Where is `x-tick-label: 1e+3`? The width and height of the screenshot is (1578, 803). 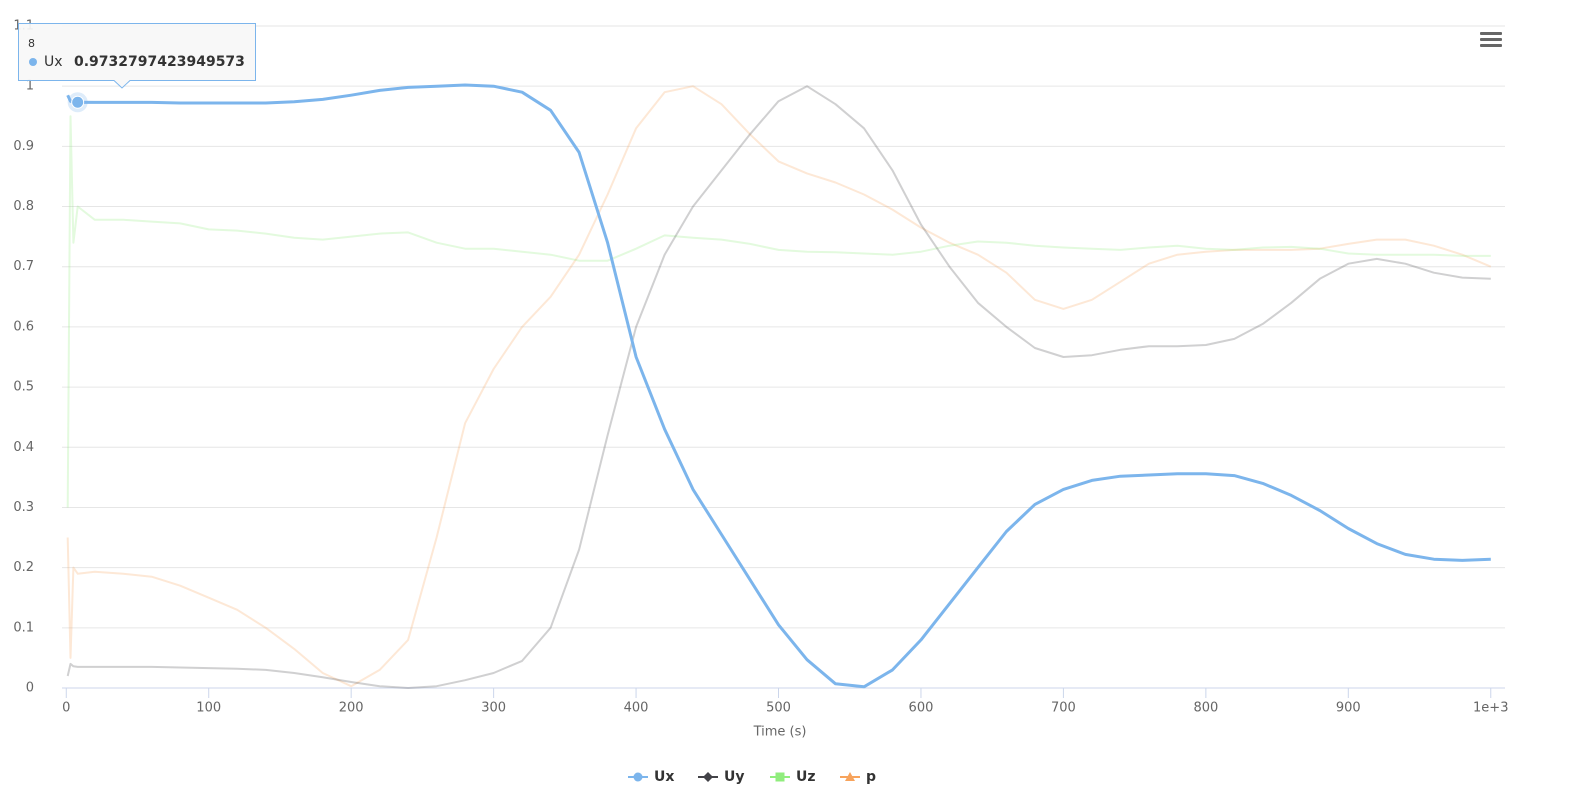
x-tick-label: 1e+3 is located at coordinates (1490, 708).